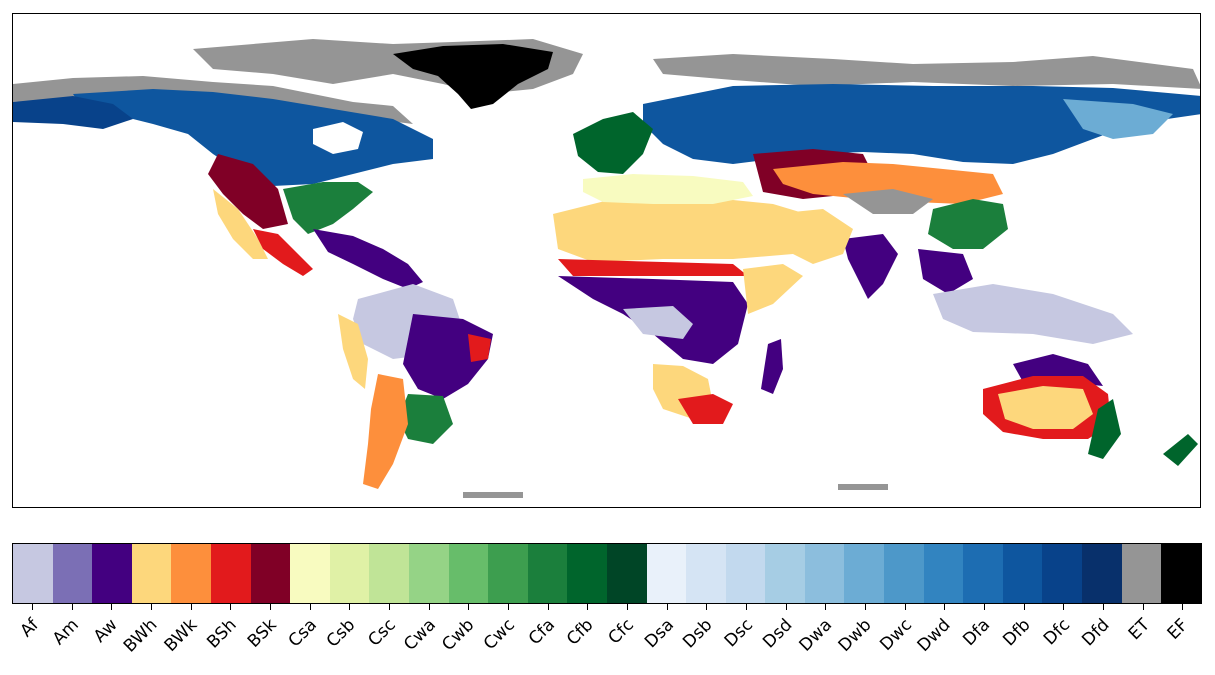 Image resolution: width=1215 pixels, height=675 pixels. Describe the element at coordinates (1045, 407) in the screenshot. I see `australia-desert` at that location.